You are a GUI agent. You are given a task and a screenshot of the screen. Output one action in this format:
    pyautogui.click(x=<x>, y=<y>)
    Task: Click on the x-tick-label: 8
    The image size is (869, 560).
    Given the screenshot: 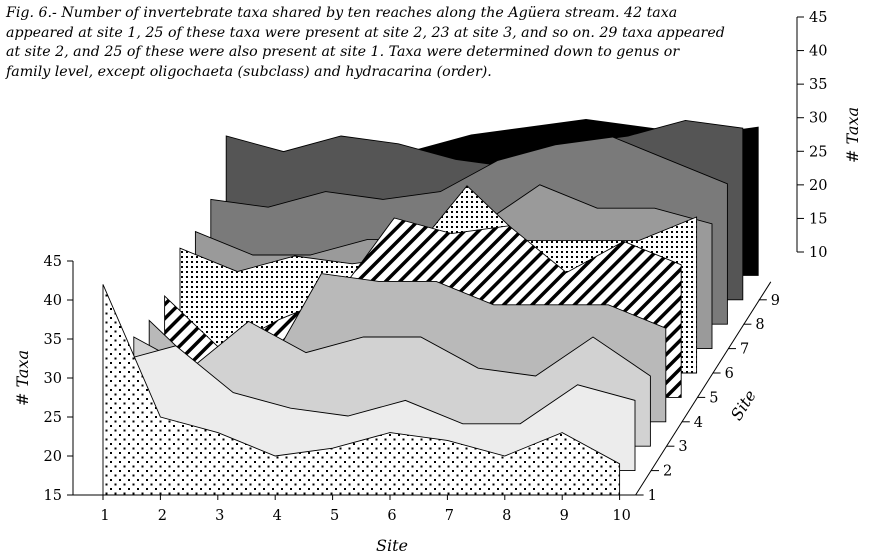 What is the action you would take?
    pyautogui.click(x=506, y=516)
    